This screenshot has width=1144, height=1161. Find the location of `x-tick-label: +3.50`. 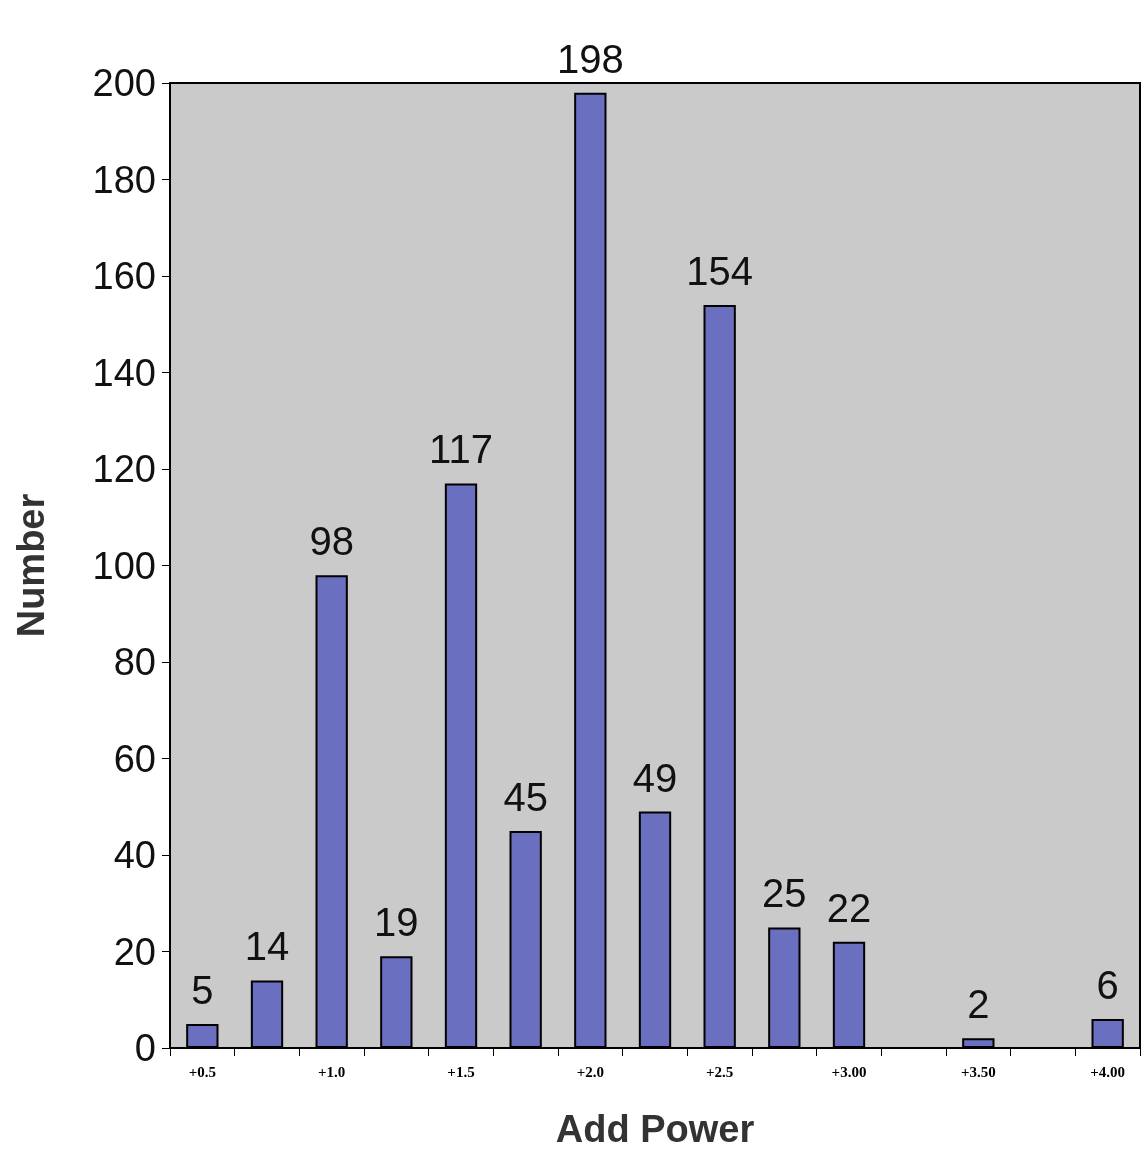

x-tick-label: +3.50 is located at coordinates (978, 1071).